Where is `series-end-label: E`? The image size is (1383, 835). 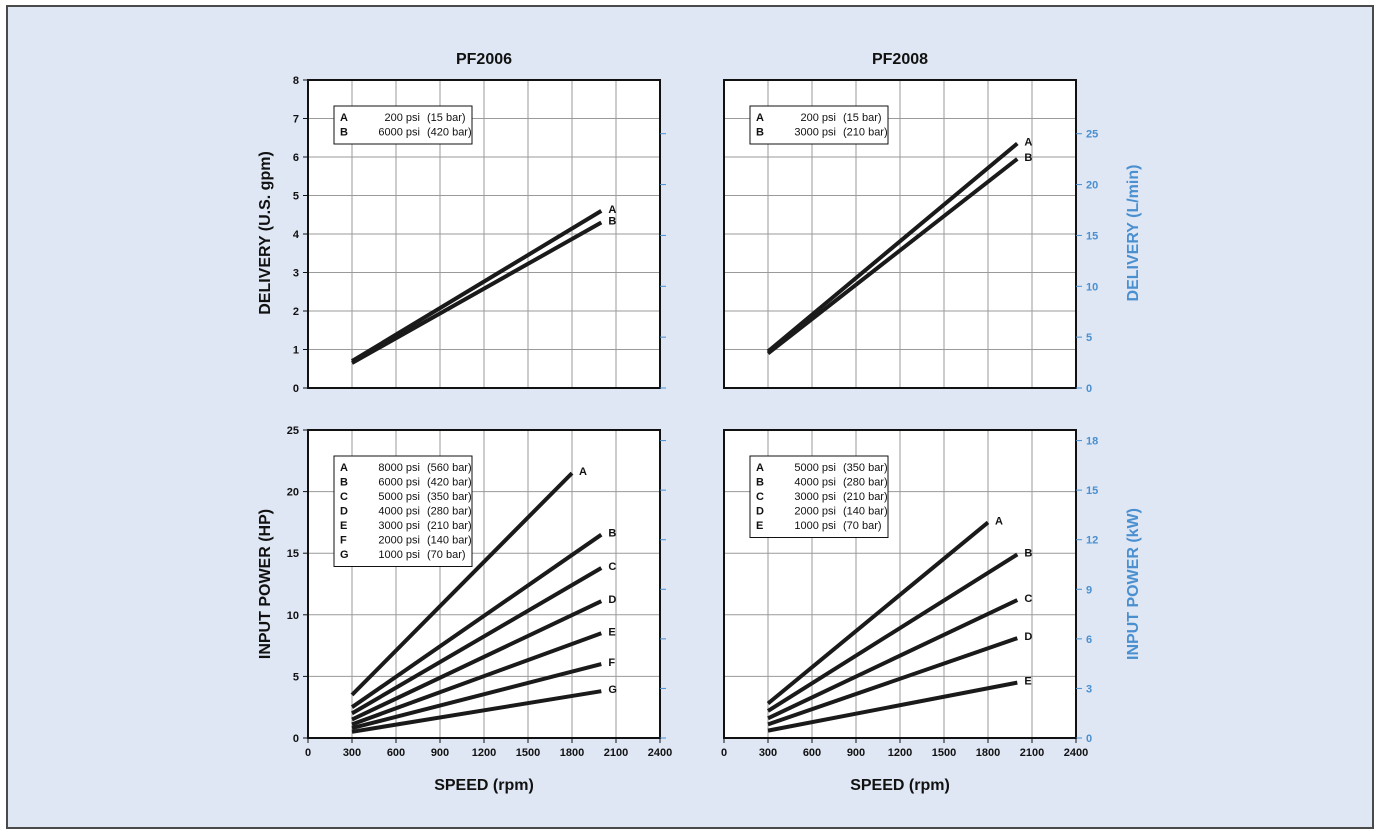 series-end-label: E is located at coordinates (611, 632).